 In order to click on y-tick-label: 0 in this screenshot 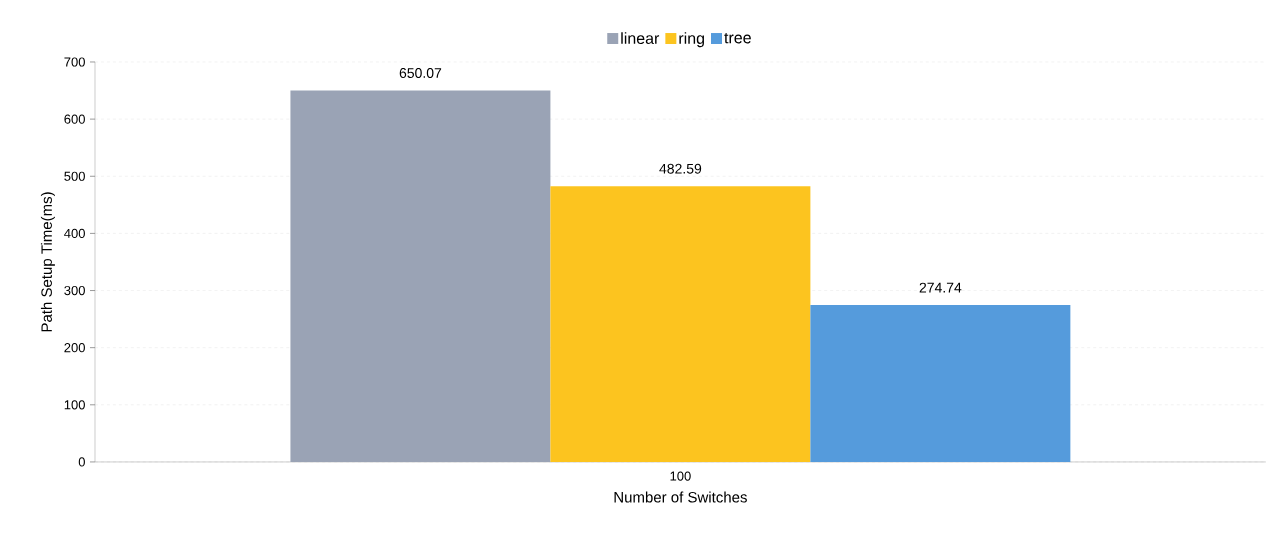, I will do `click(81, 462)`.